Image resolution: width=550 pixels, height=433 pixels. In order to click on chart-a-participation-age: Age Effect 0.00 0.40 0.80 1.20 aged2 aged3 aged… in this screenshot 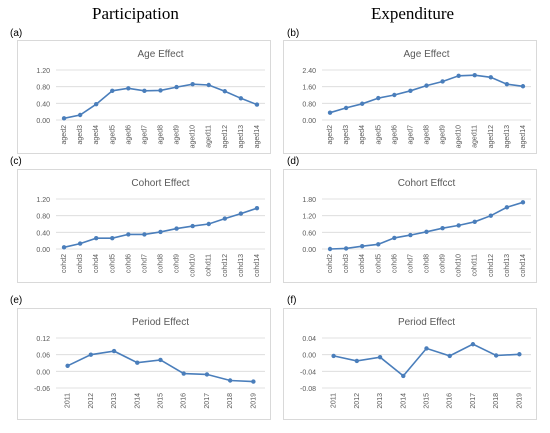, I will do `click(144, 97)`.